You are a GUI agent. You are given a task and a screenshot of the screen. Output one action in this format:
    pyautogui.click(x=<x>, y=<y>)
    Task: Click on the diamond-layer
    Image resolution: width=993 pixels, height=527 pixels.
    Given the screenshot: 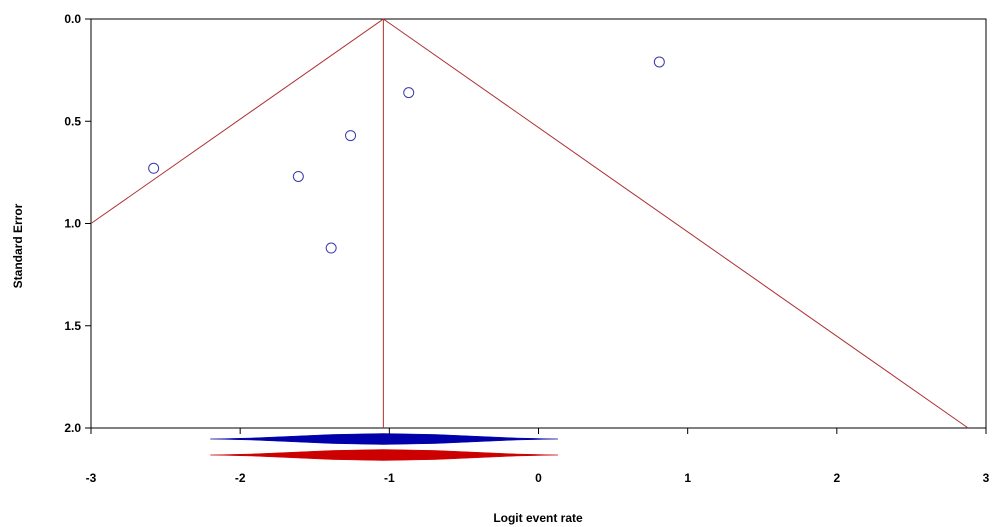 What is the action you would take?
    pyautogui.click(x=384, y=447)
    